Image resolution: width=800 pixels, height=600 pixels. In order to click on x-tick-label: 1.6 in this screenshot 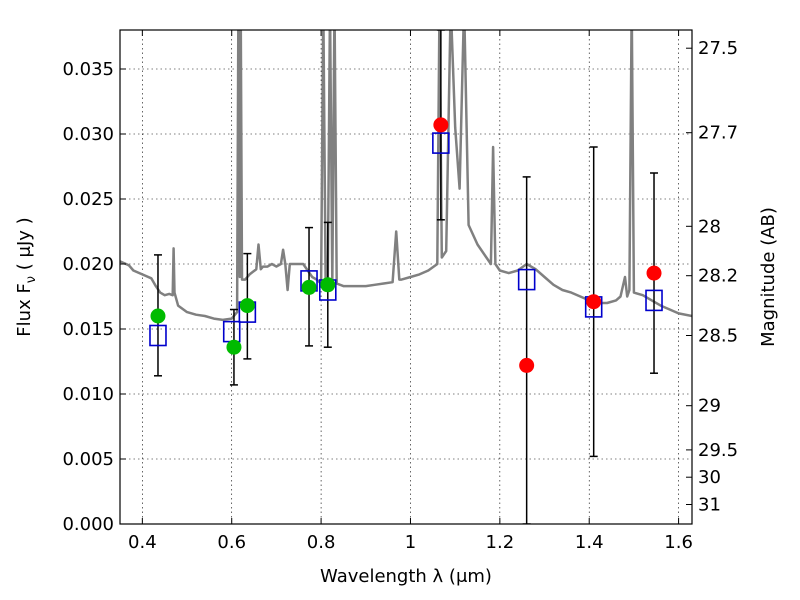, I will do `click(678, 542)`.